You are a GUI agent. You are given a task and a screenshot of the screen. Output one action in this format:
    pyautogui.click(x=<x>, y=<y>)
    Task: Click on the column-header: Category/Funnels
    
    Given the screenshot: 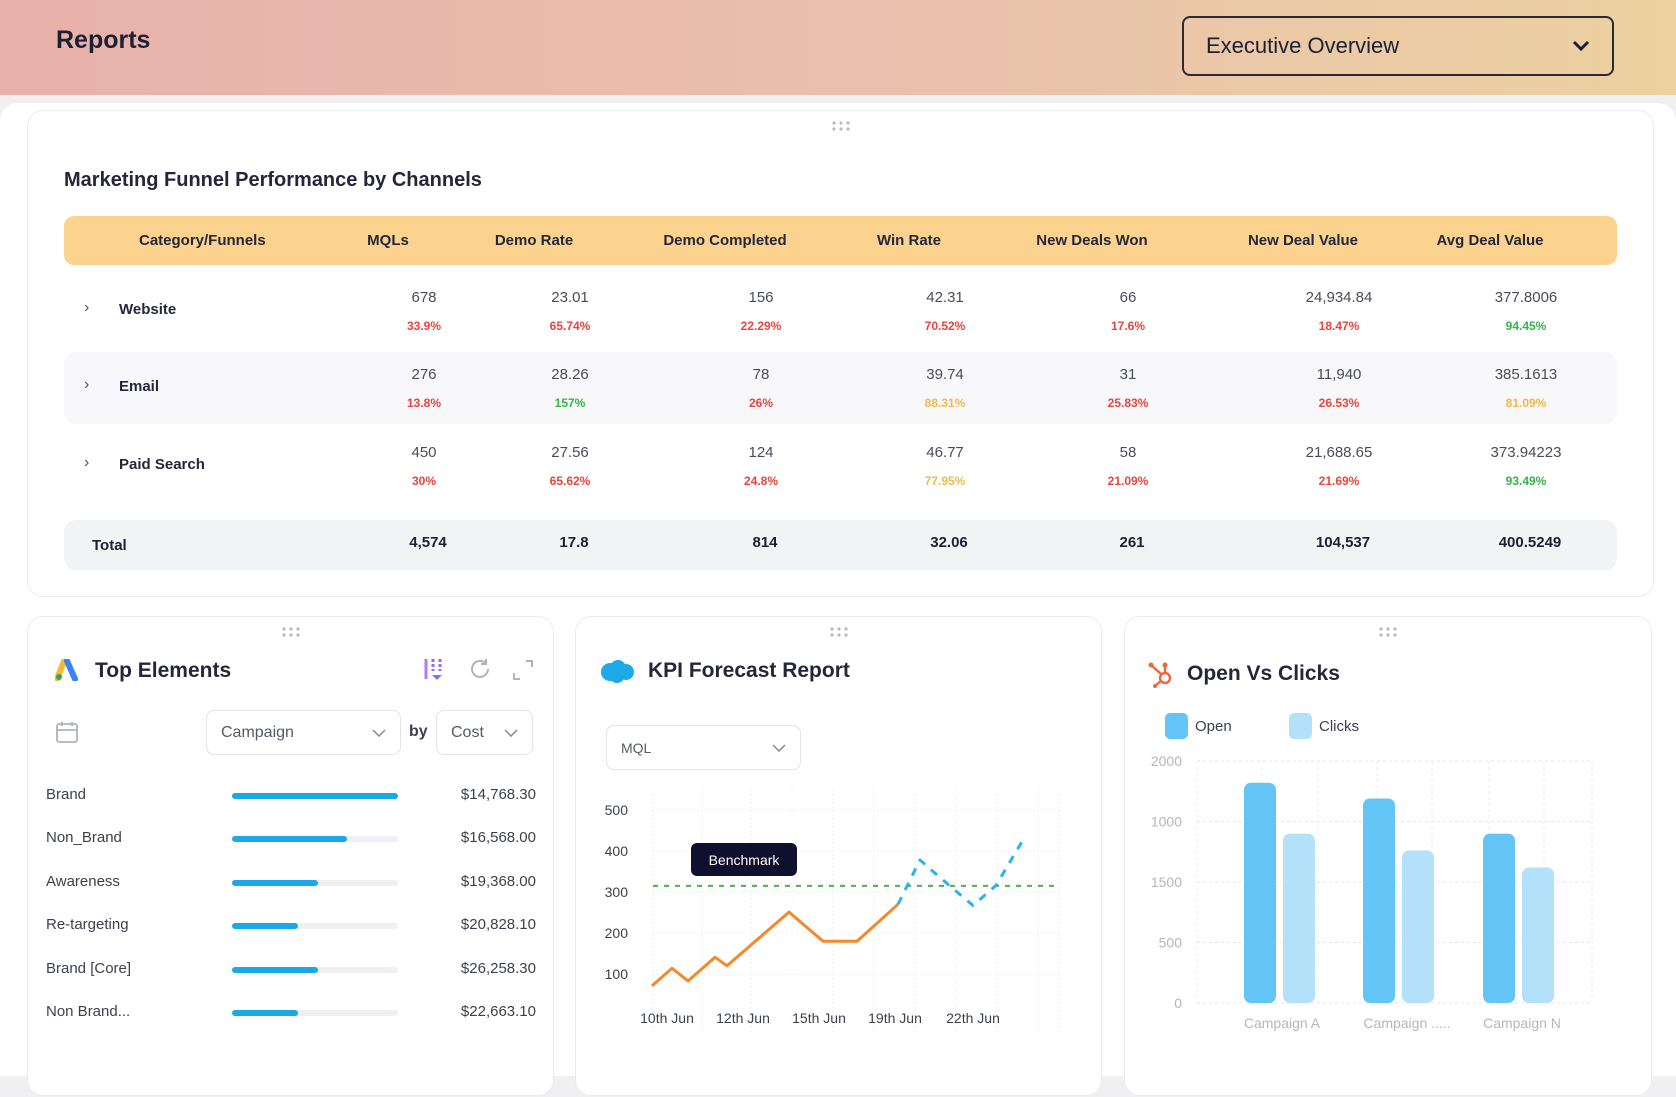 What is the action you would take?
    pyautogui.click(x=202, y=240)
    